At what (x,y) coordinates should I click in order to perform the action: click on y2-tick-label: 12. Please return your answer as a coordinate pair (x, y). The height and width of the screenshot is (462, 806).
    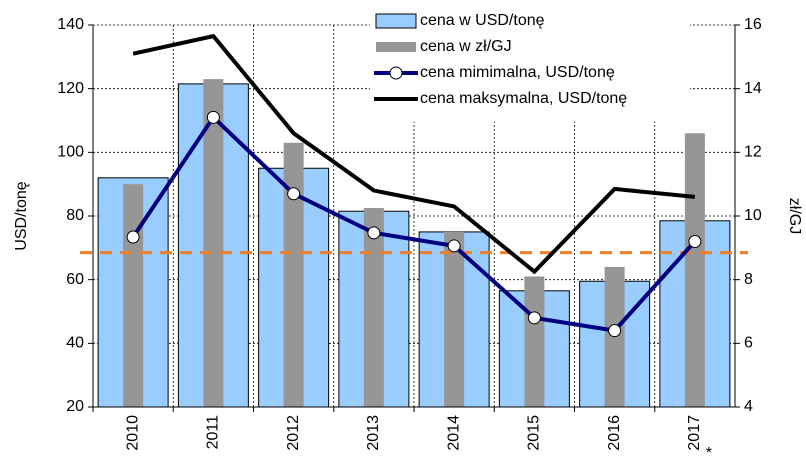
    Looking at the image, I should click on (753, 152).